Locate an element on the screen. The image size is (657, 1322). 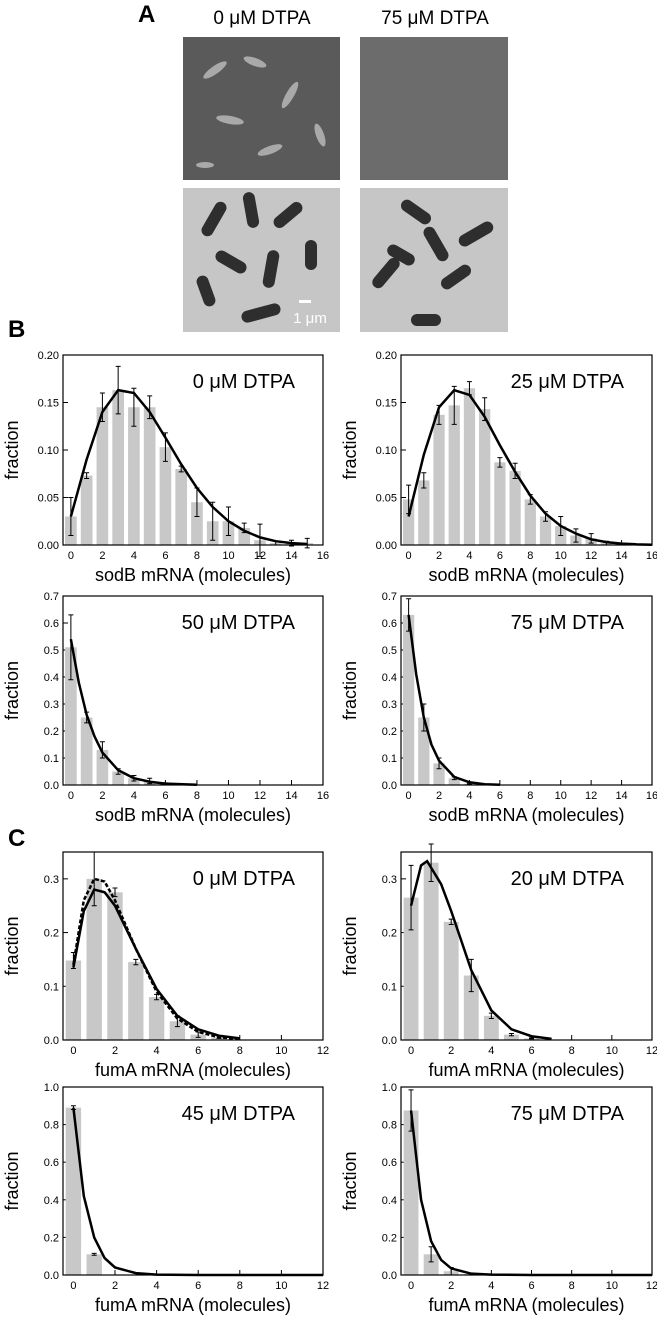
phase-image is located at coordinates (434, 260).